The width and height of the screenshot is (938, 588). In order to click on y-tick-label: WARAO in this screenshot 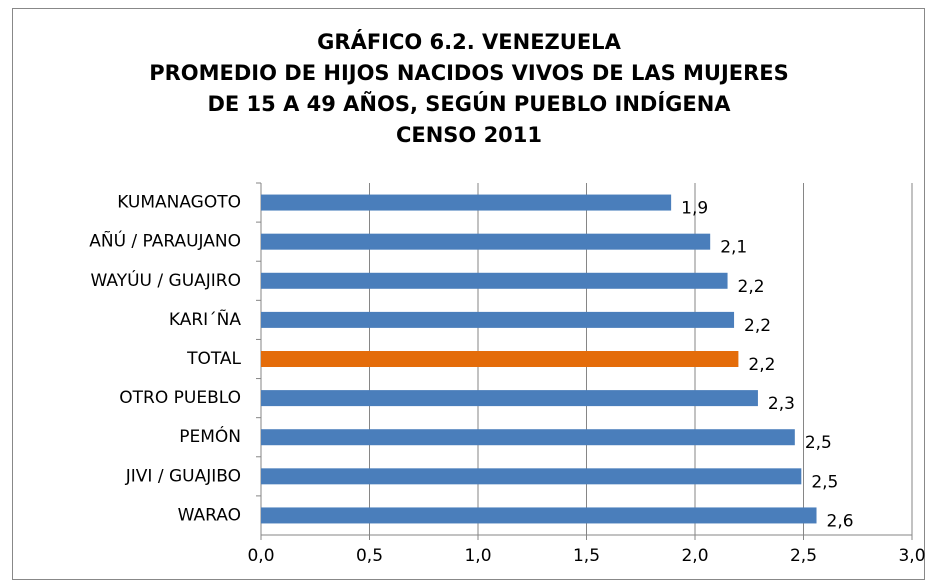, I will do `click(209, 515)`.